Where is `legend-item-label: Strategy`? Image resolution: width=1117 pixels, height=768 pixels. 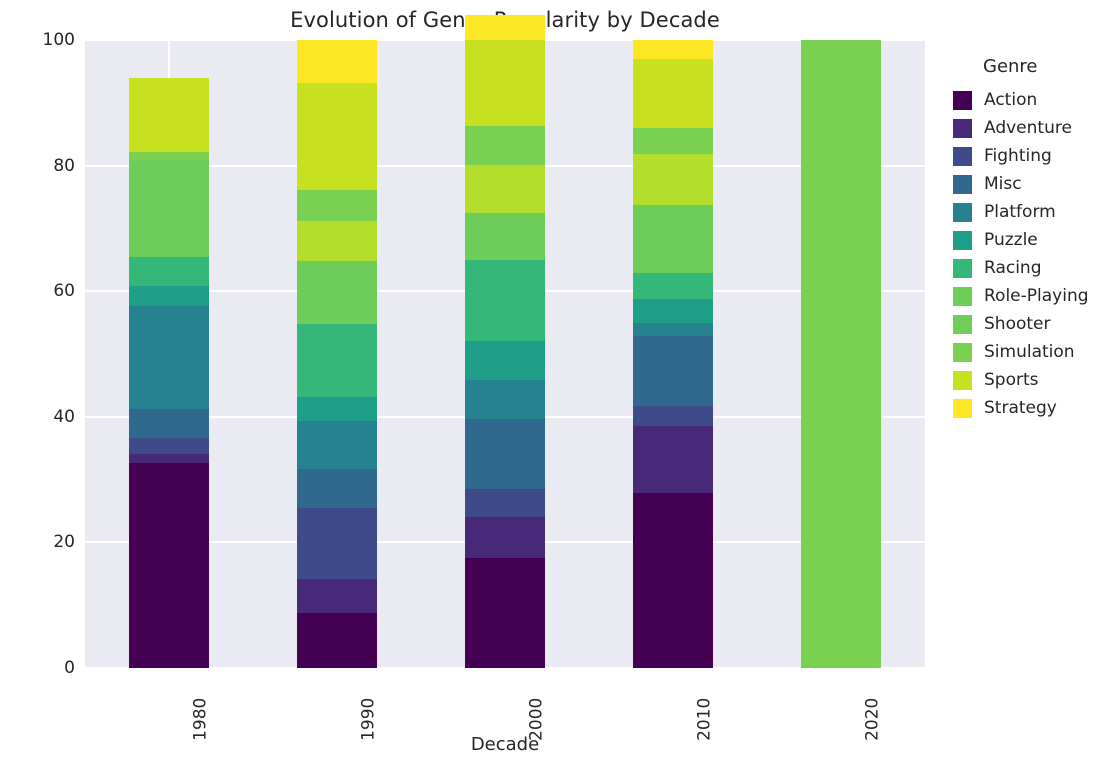
legend-item-label: Strategy is located at coordinates (1020, 408).